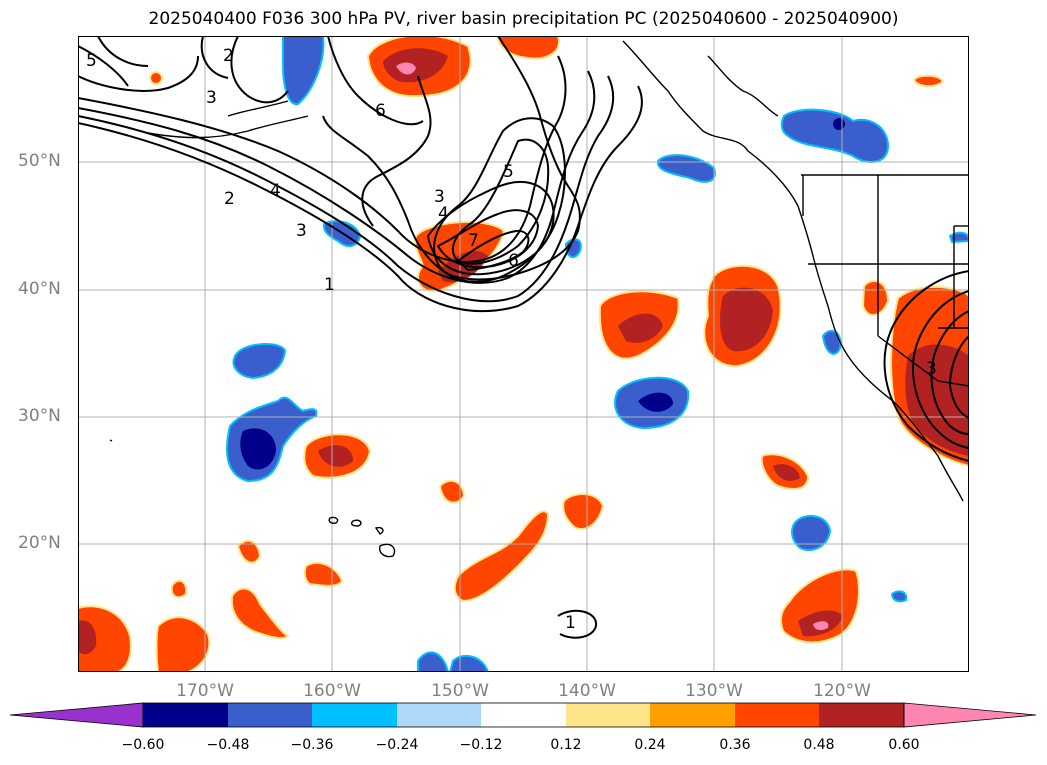  I want to click on lon-label-170w: 170°W, so click(205, 691).